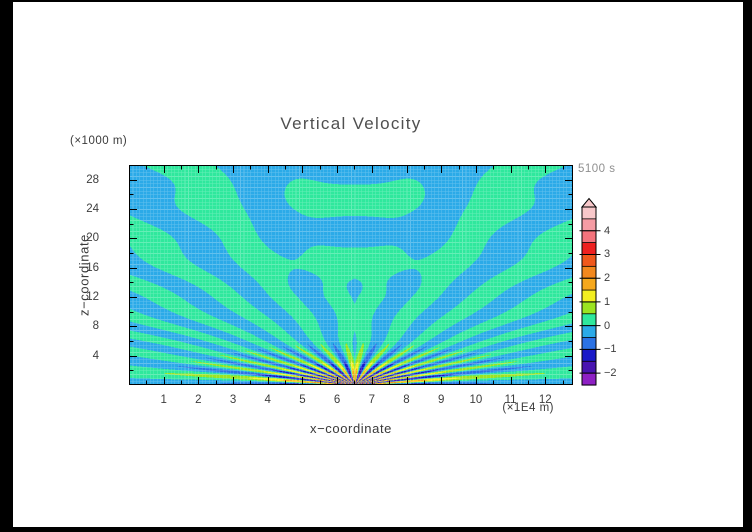  What do you see at coordinates (476, 400) in the screenshot?
I see `x-tick-label: 10` at bounding box center [476, 400].